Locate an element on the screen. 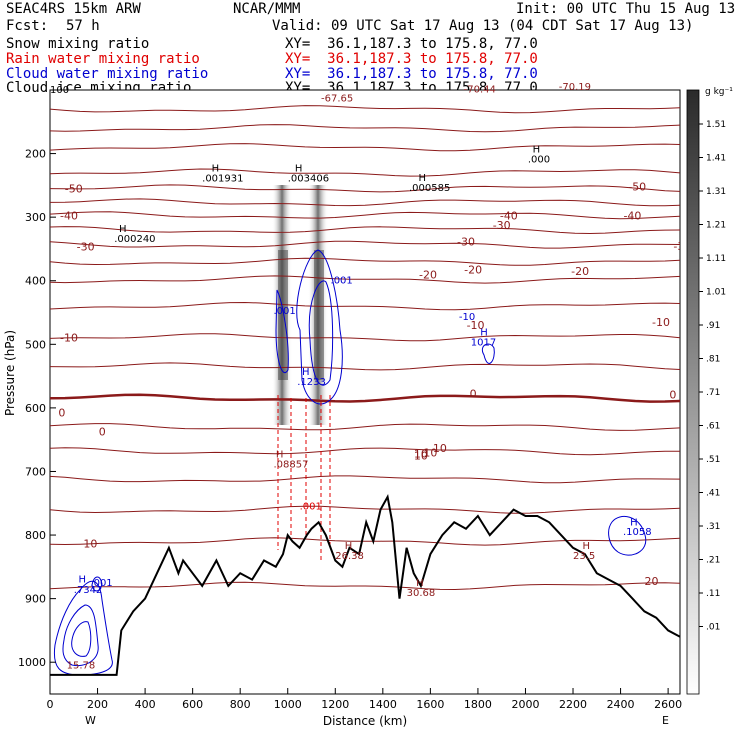 This screenshot has height=740, width=740. colorbar-unit: g kg⁻¹ is located at coordinates (719, 92).